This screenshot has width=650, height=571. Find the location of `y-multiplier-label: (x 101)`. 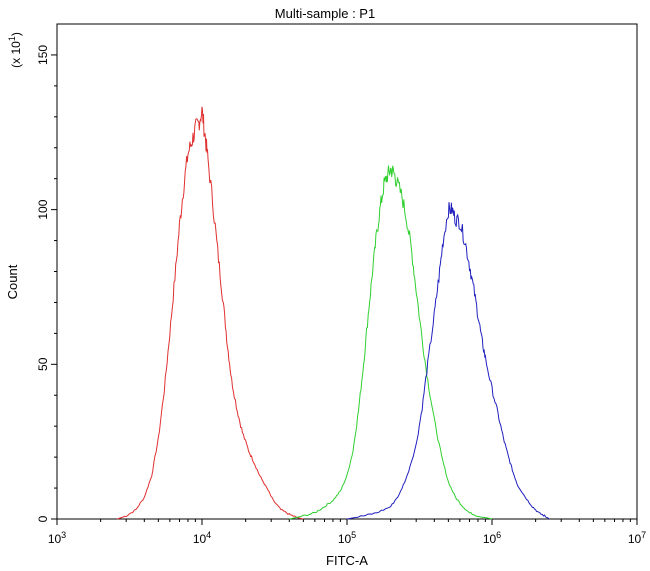

y-multiplier-label: (x 101) is located at coordinates (15, 50).